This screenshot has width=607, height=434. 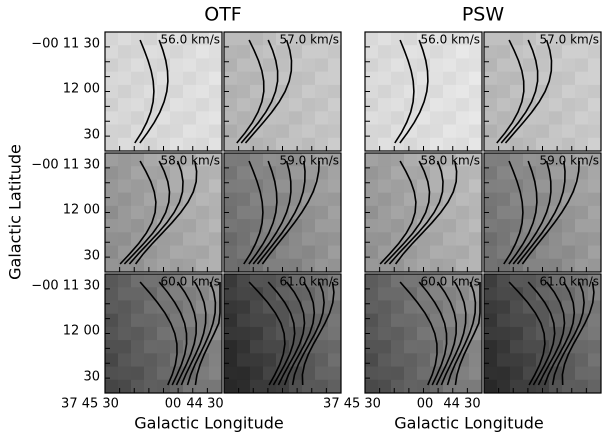 I want to click on velocity-label: 56.0 km/s, so click(x=450, y=40).